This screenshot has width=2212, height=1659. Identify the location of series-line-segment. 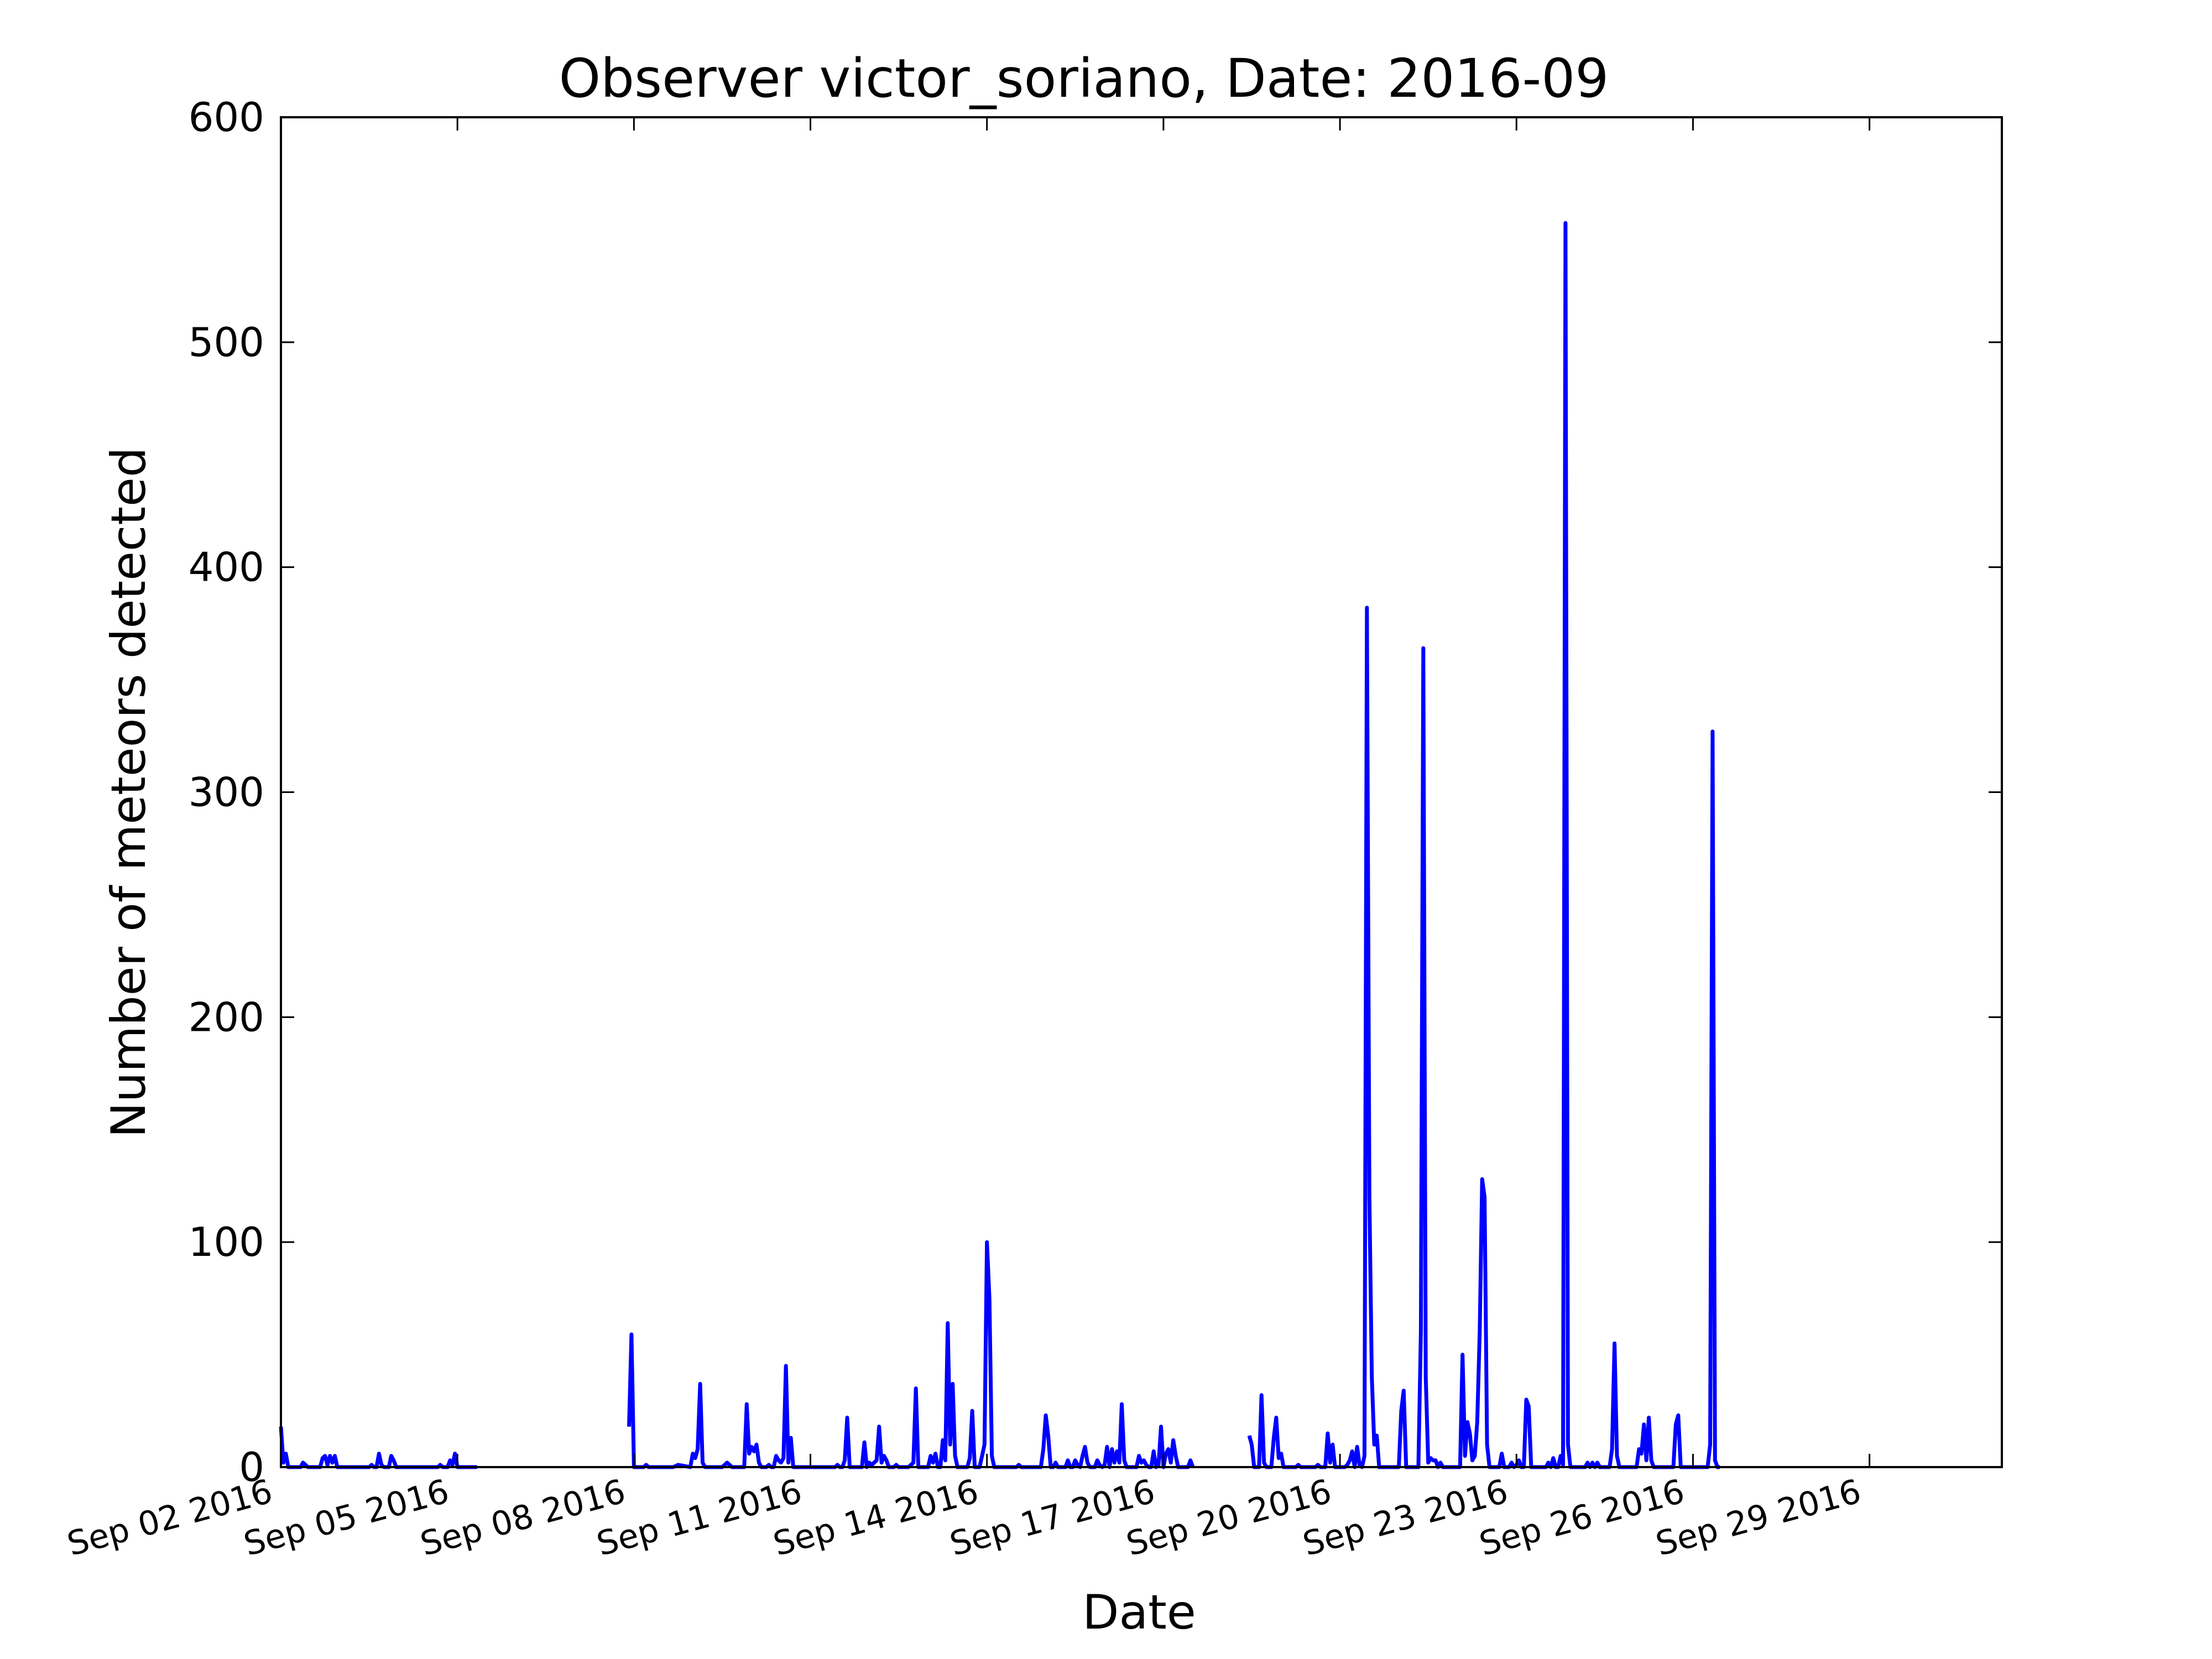
(911, 1355).